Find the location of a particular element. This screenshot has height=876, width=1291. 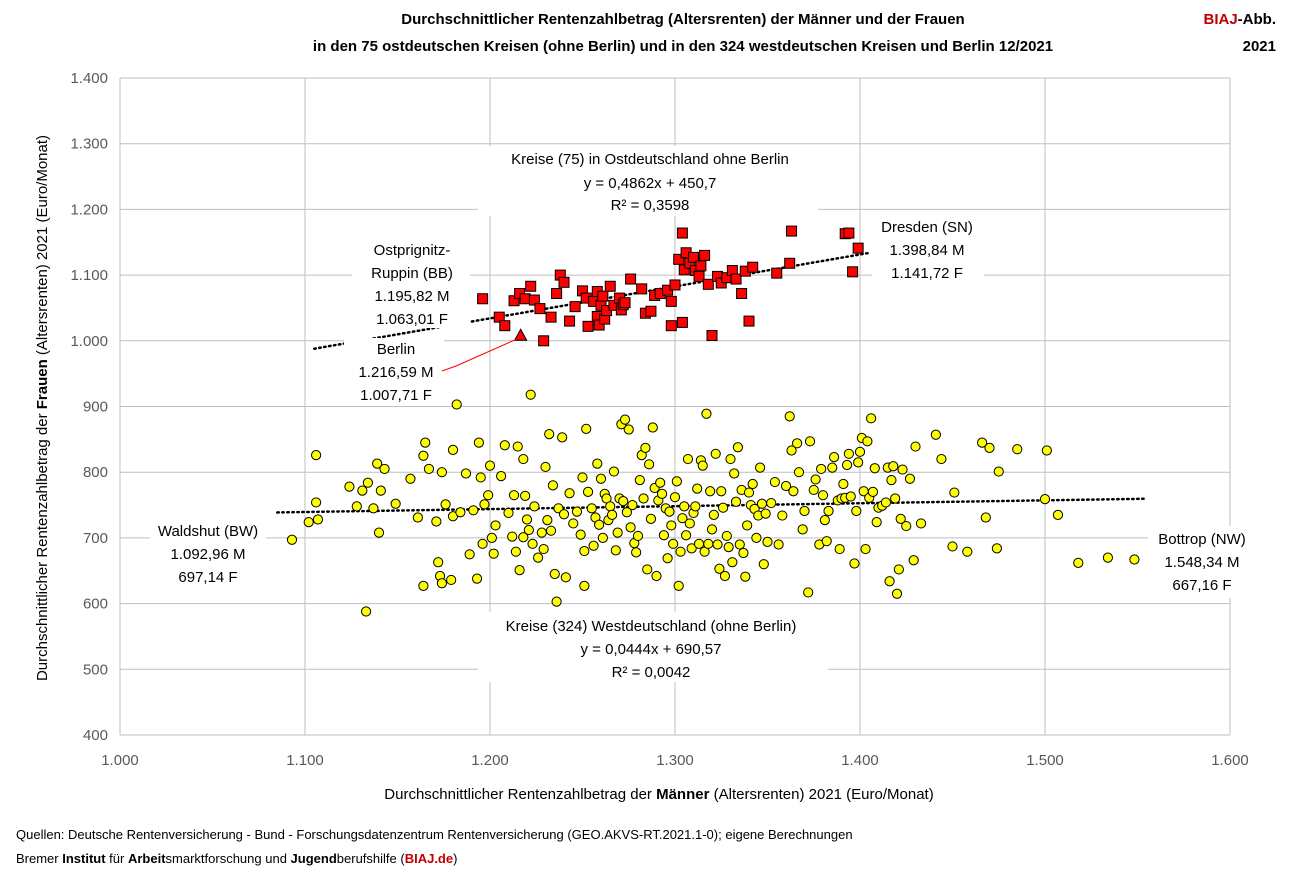

brand-badge: BIAJ-Abb. is located at coordinates (1239, 19).